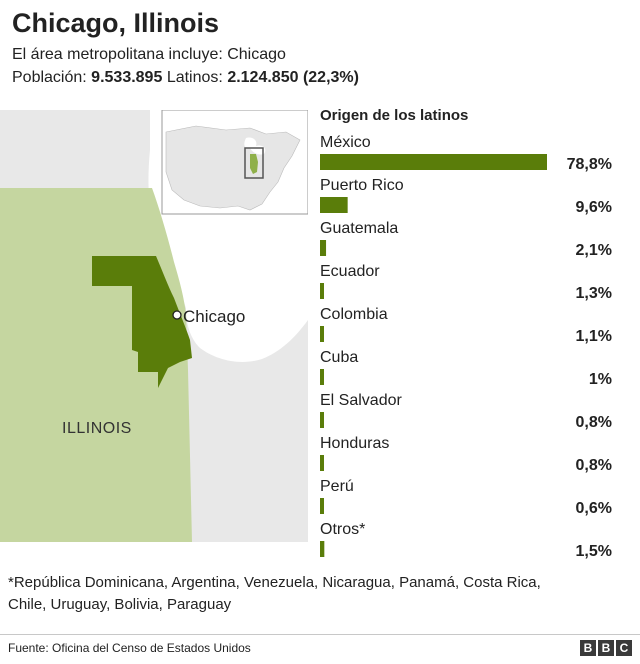 The height and width of the screenshot is (664, 640). What do you see at coordinates (394, 115) in the screenshot?
I see `chart-title: Origen de los latinos` at bounding box center [394, 115].